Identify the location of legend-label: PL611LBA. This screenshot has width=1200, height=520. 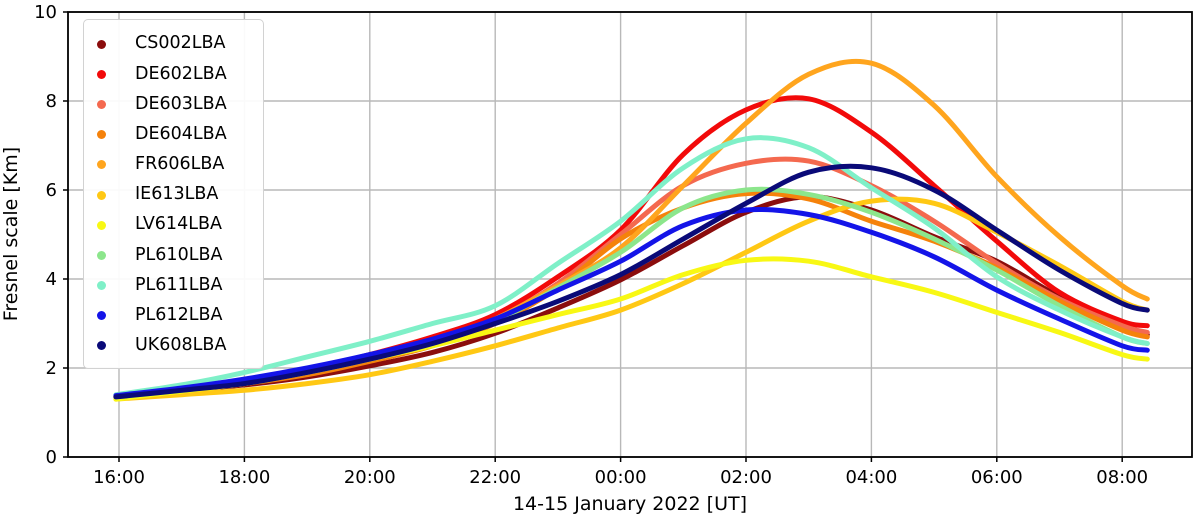
(179, 284).